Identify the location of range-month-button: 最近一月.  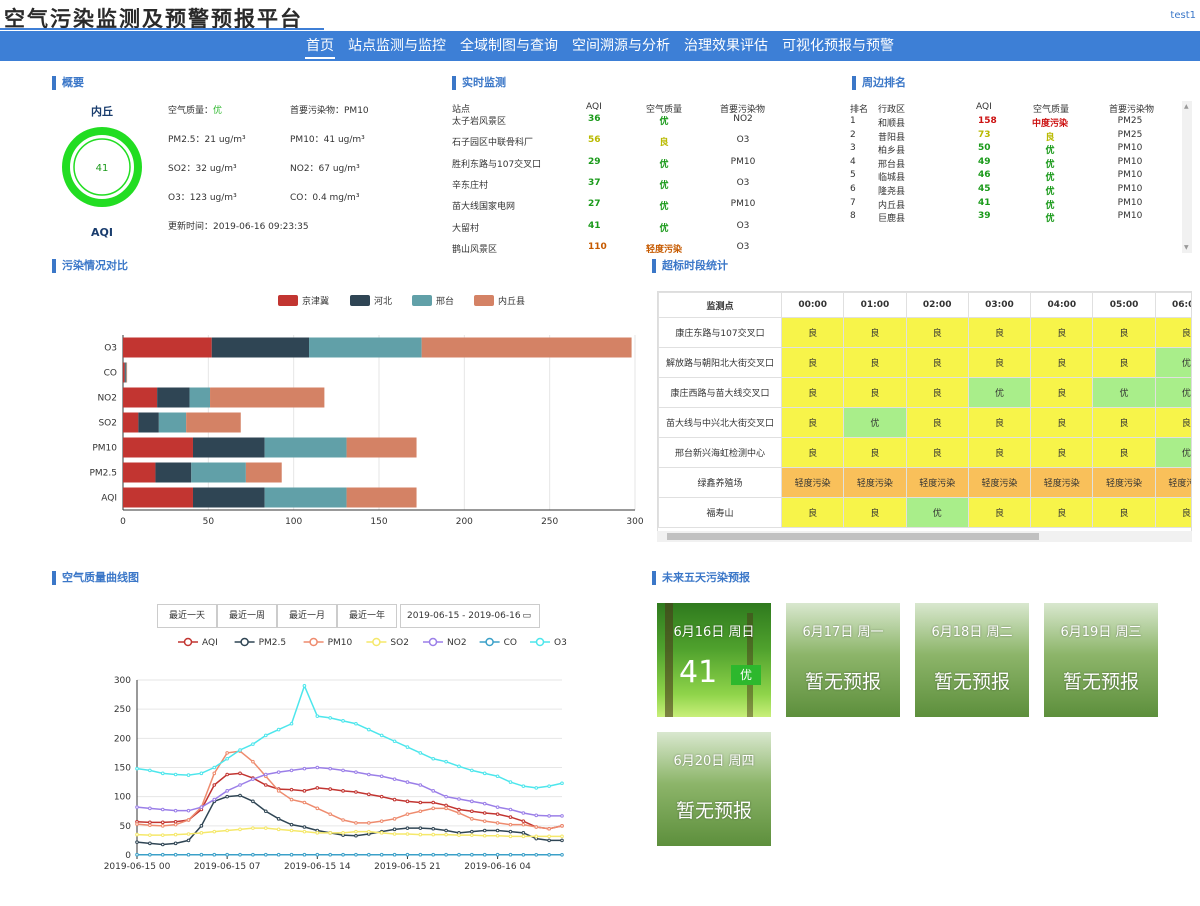
(307, 616).